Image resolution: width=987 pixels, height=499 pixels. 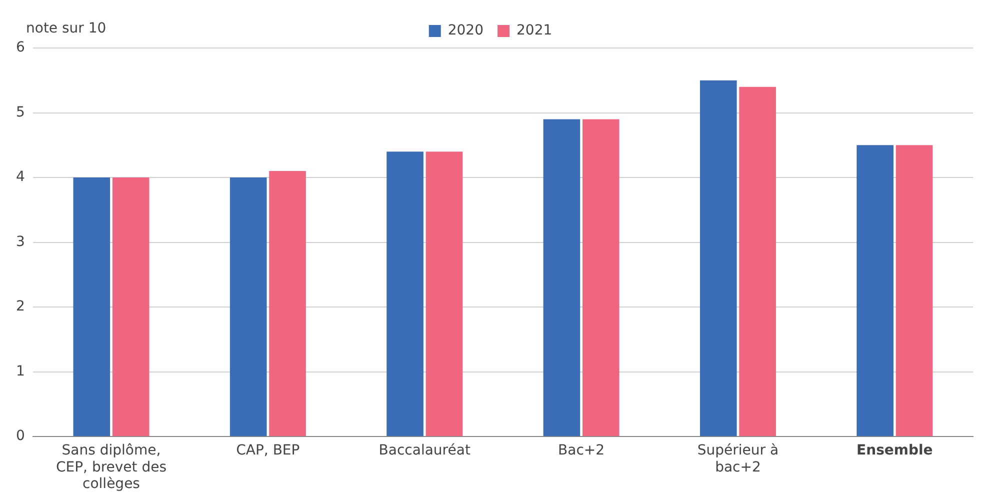 I want to click on x-tick-label: Supérieur à bac+2, so click(x=738, y=459).